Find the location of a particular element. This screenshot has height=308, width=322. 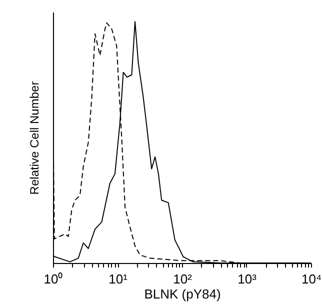

x-axis-title: BLNK (pY84) is located at coordinates (182, 294).